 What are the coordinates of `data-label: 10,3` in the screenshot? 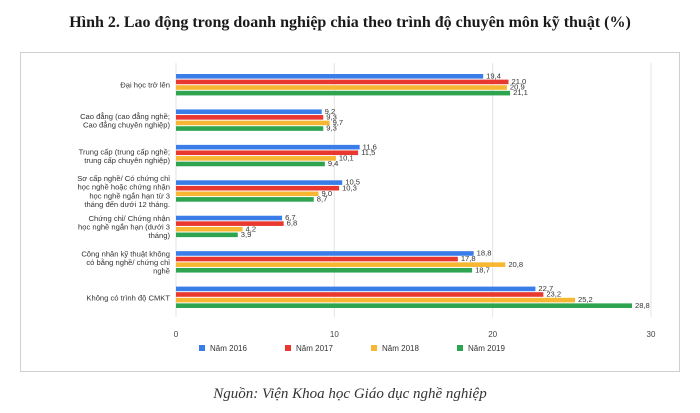 It's located at (349, 187).